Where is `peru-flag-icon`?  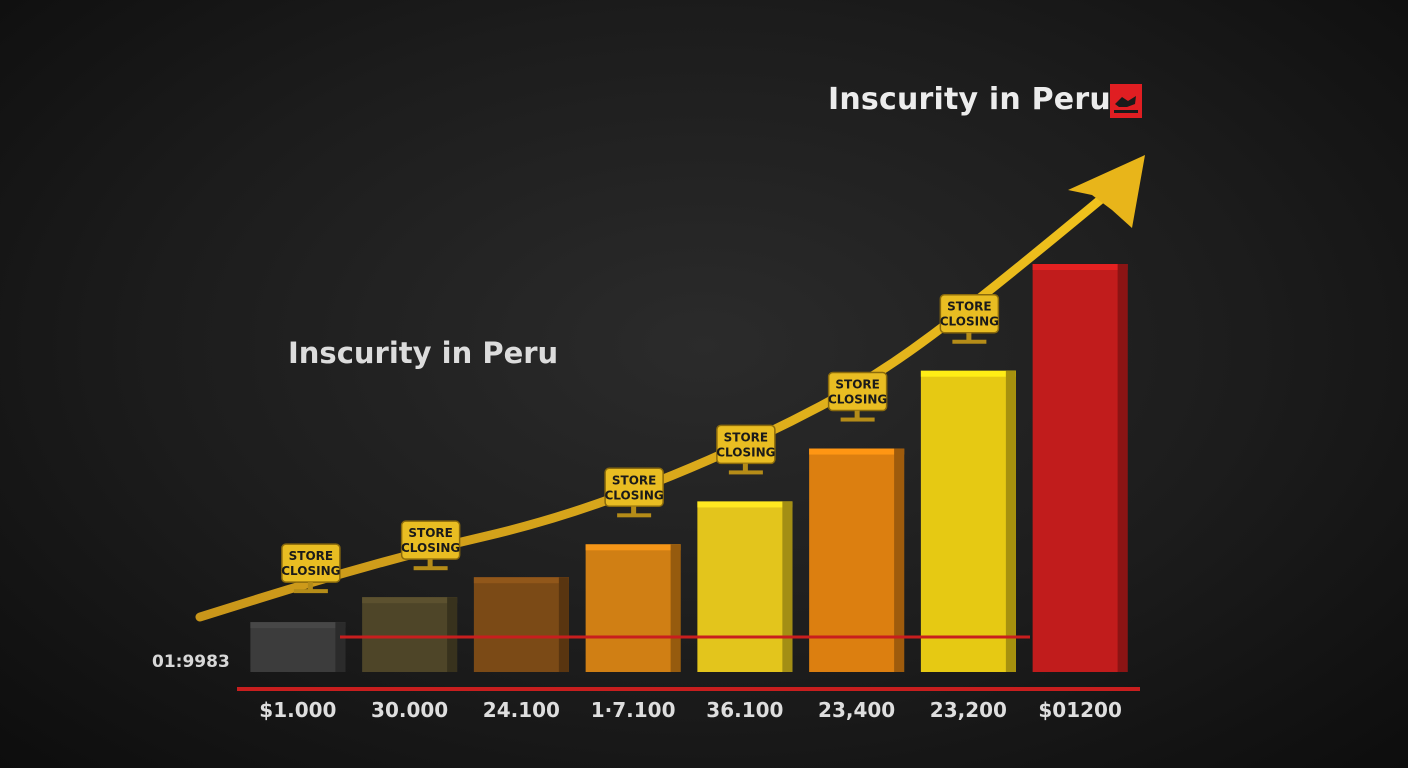
peru-flag-icon is located at coordinates (1126, 101).